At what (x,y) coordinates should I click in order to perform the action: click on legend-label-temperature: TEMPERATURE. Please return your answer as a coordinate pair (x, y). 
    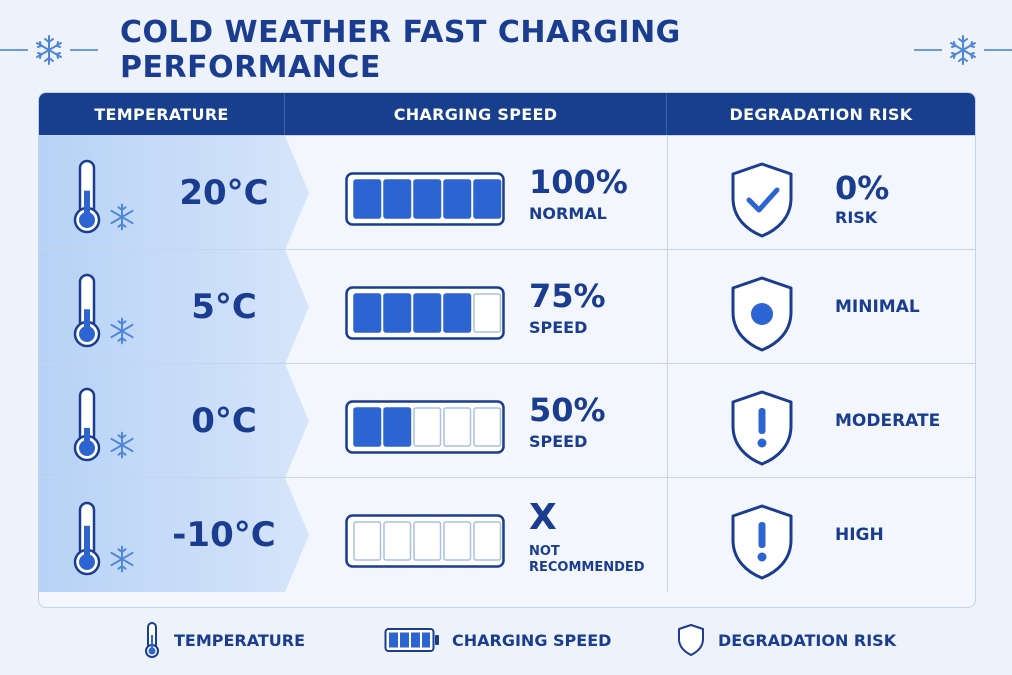
    Looking at the image, I should click on (240, 640).